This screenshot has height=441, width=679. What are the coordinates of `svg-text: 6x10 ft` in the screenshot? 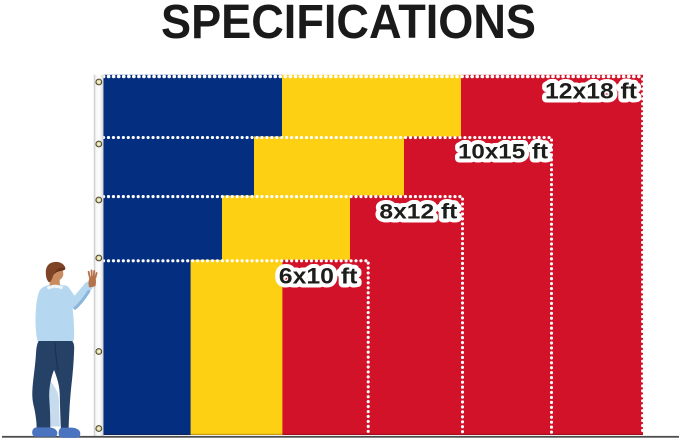 It's located at (318, 275).